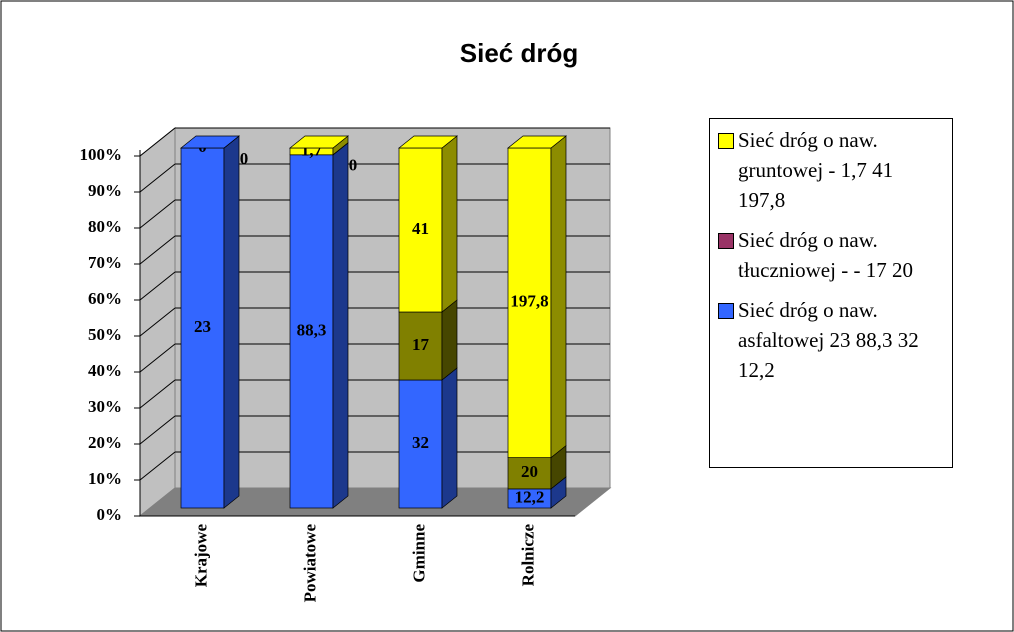 The width and height of the screenshot is (1014, 632). What do you see at coordinates (309, 563) in the screenshot?
I see `x-tick-label: Powiatowe` at bounding box center [309, 563].